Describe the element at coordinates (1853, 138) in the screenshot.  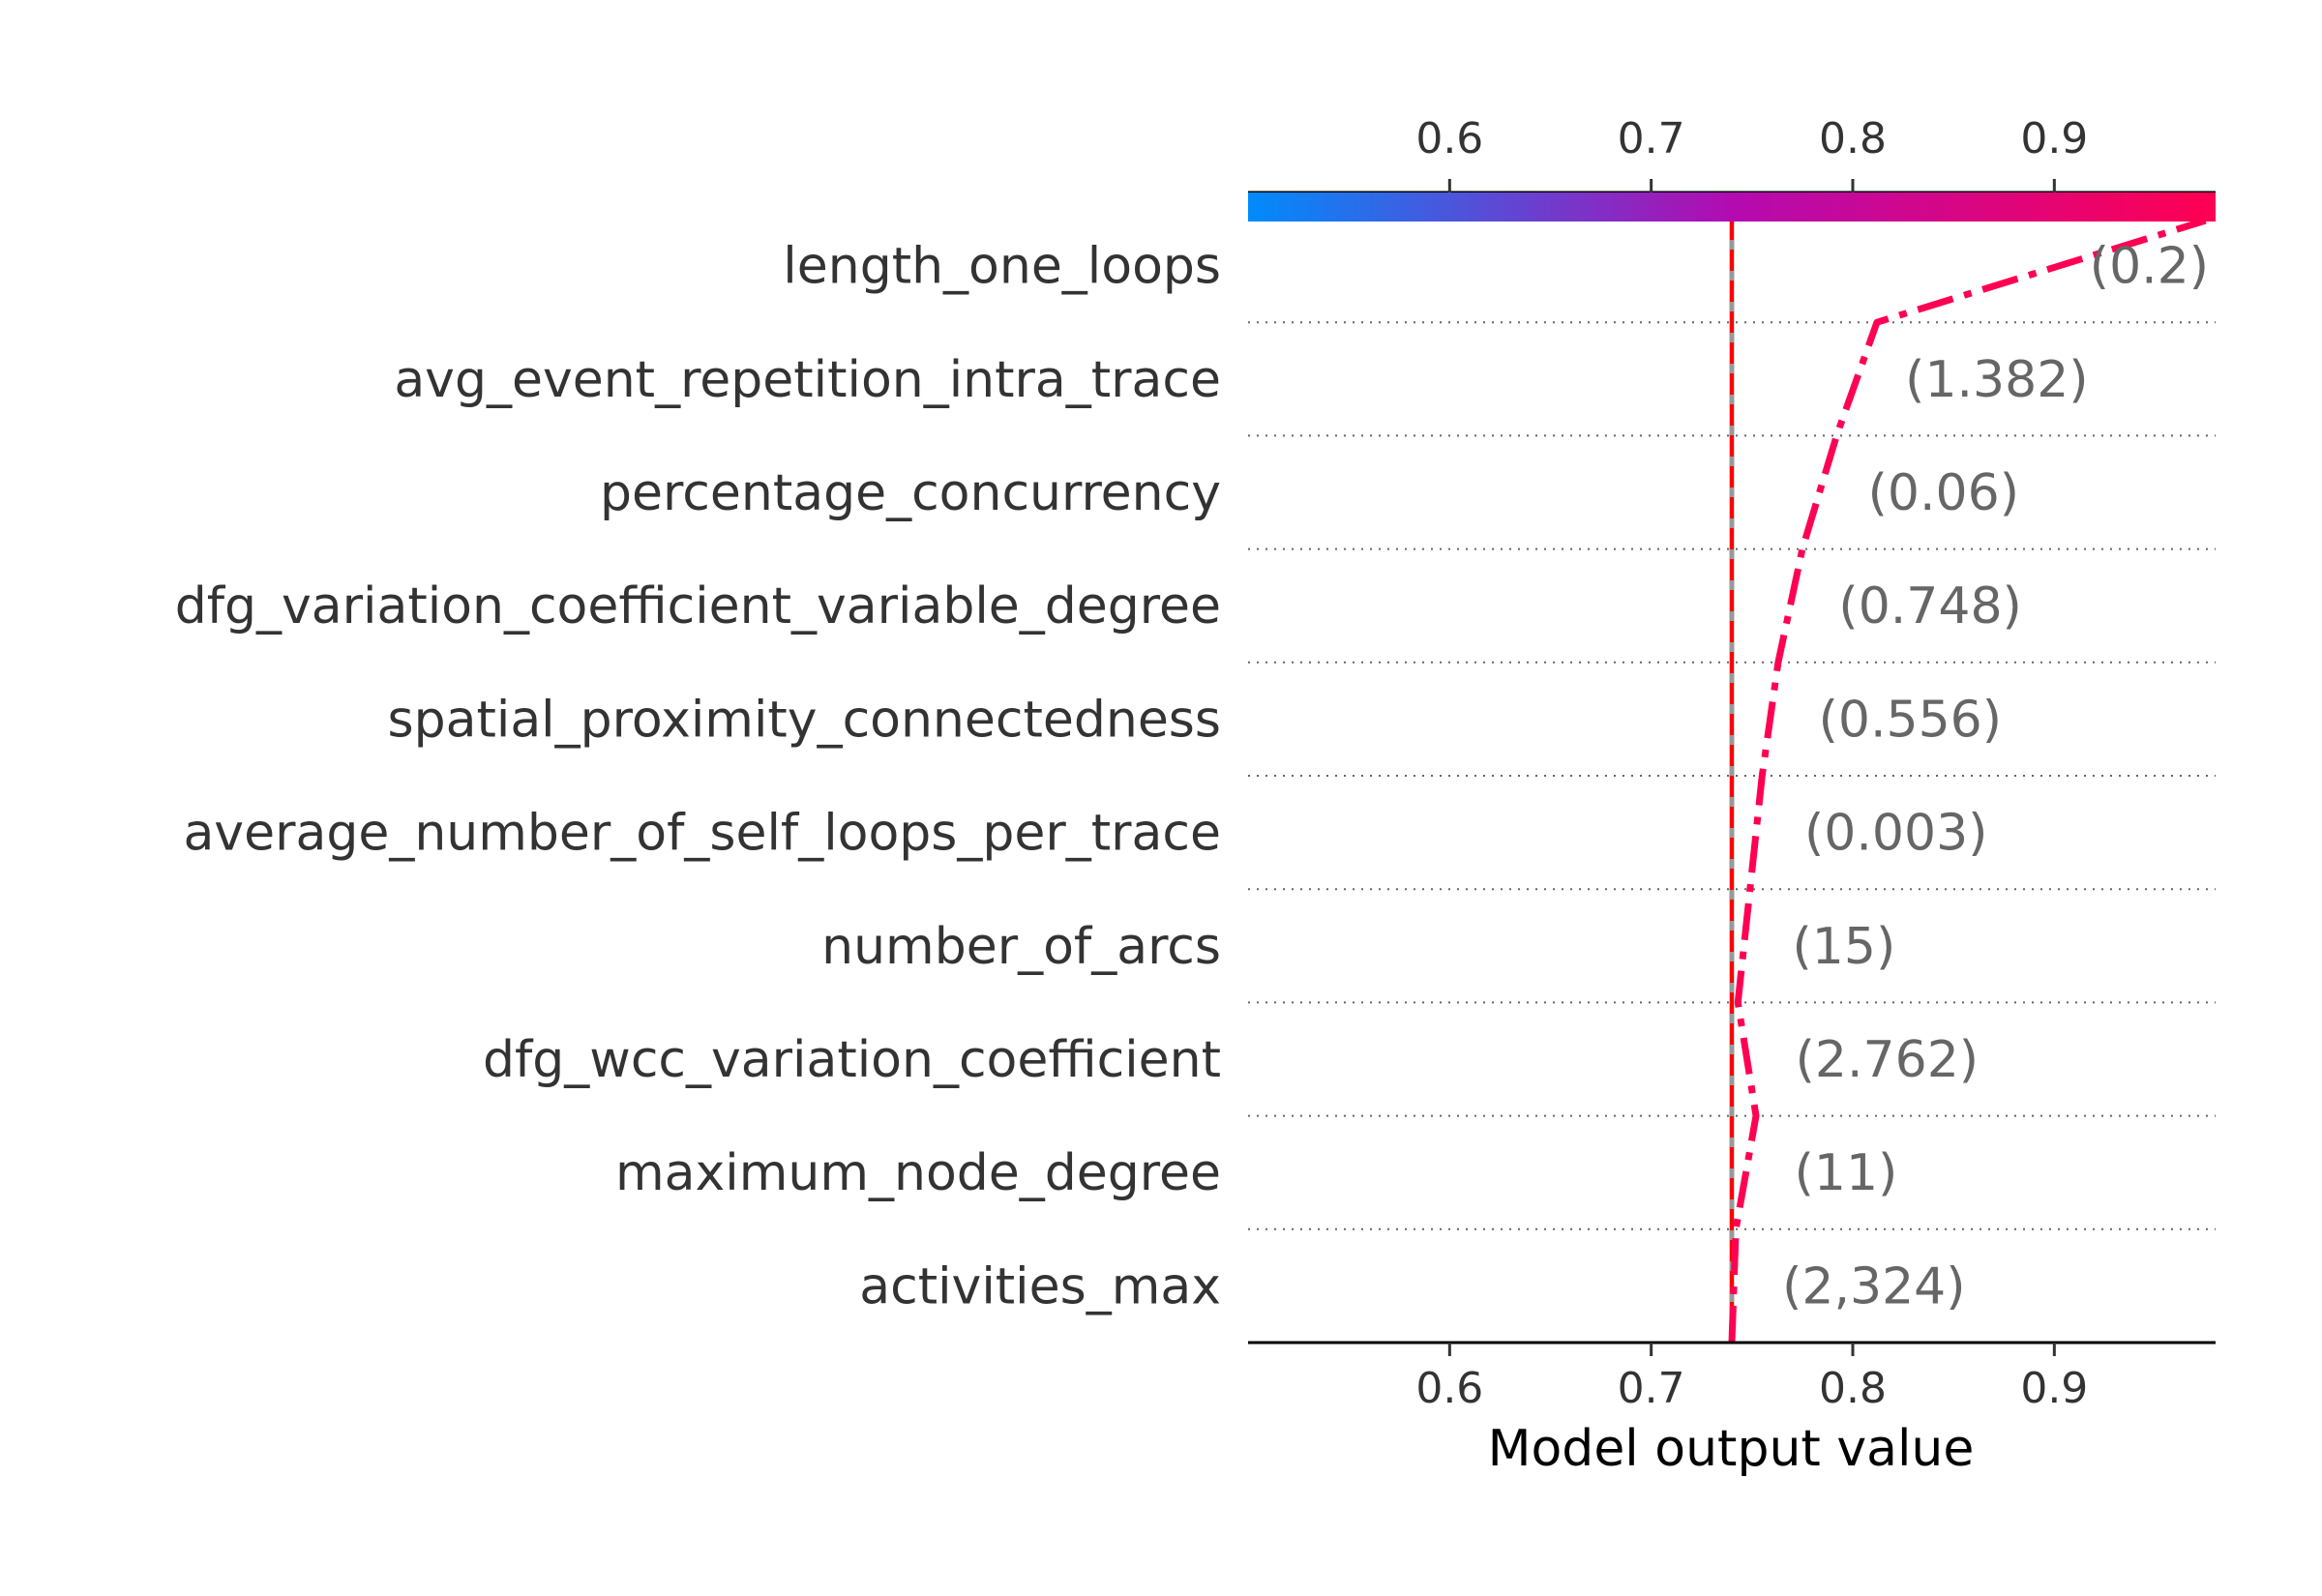
I see `top-tick-label: 0.8` at that location.